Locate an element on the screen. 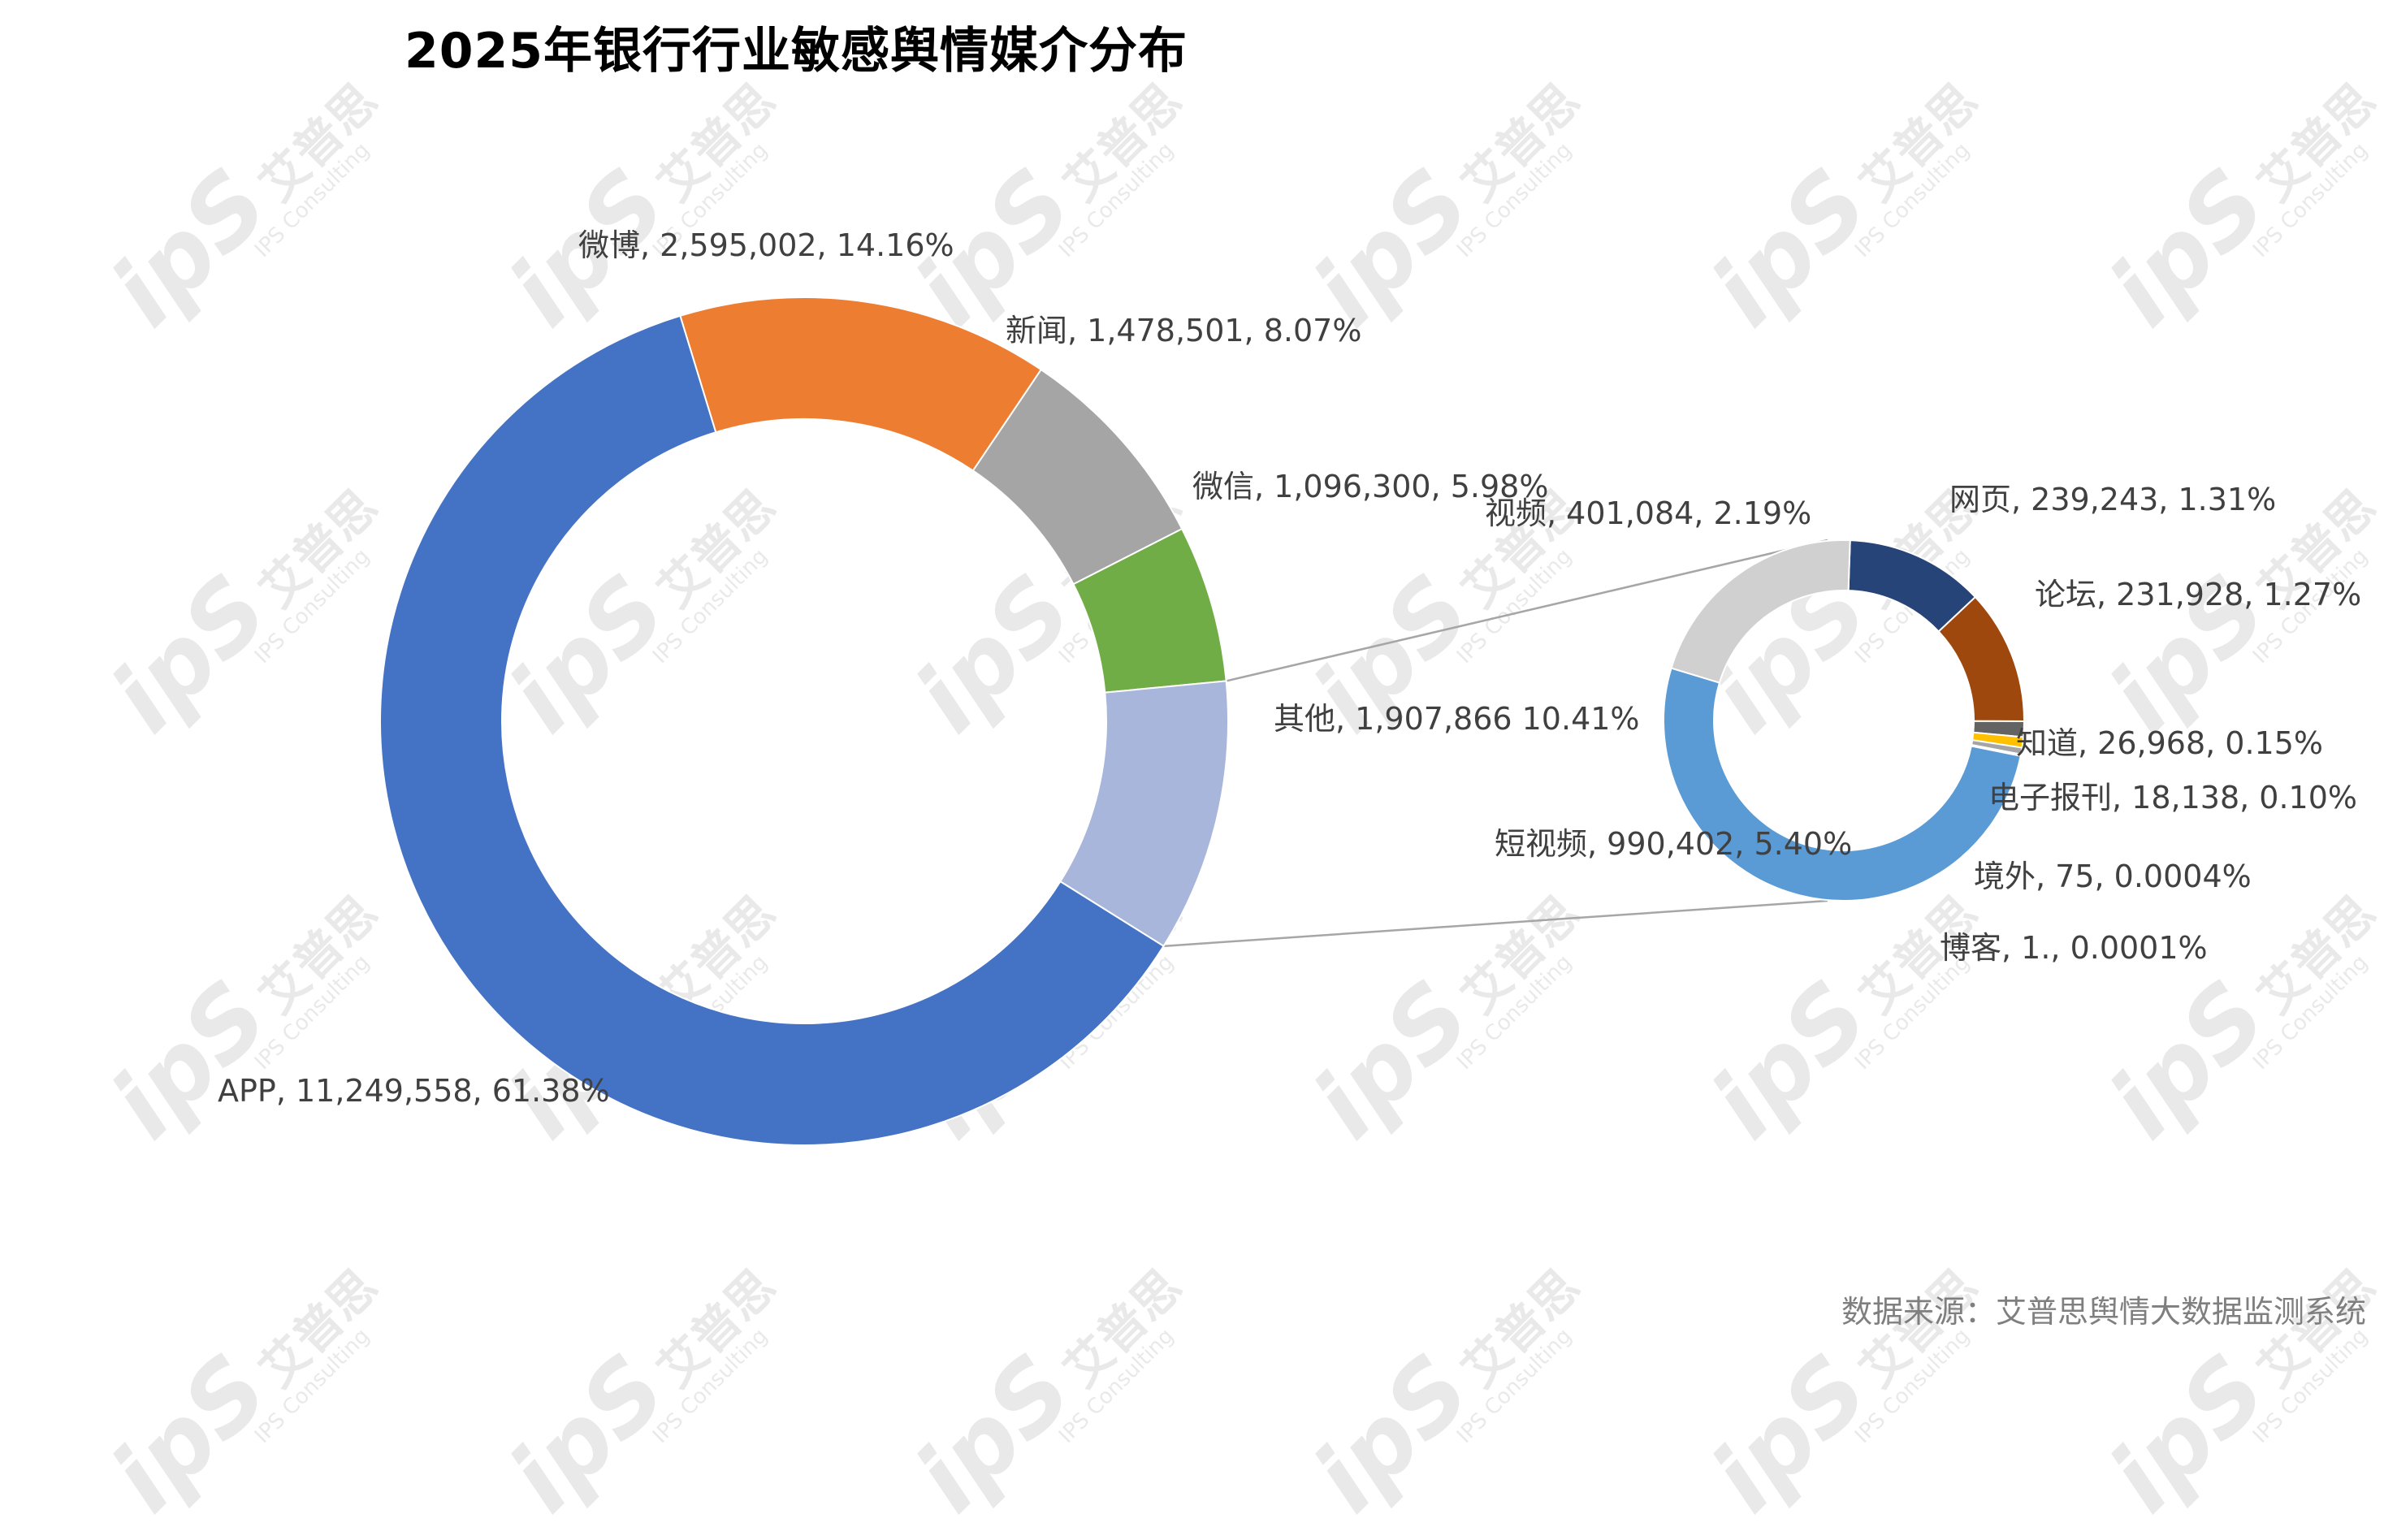  data-label-网页: 网页, 239,243, 1.31% is located at coordinates (2112, 499).